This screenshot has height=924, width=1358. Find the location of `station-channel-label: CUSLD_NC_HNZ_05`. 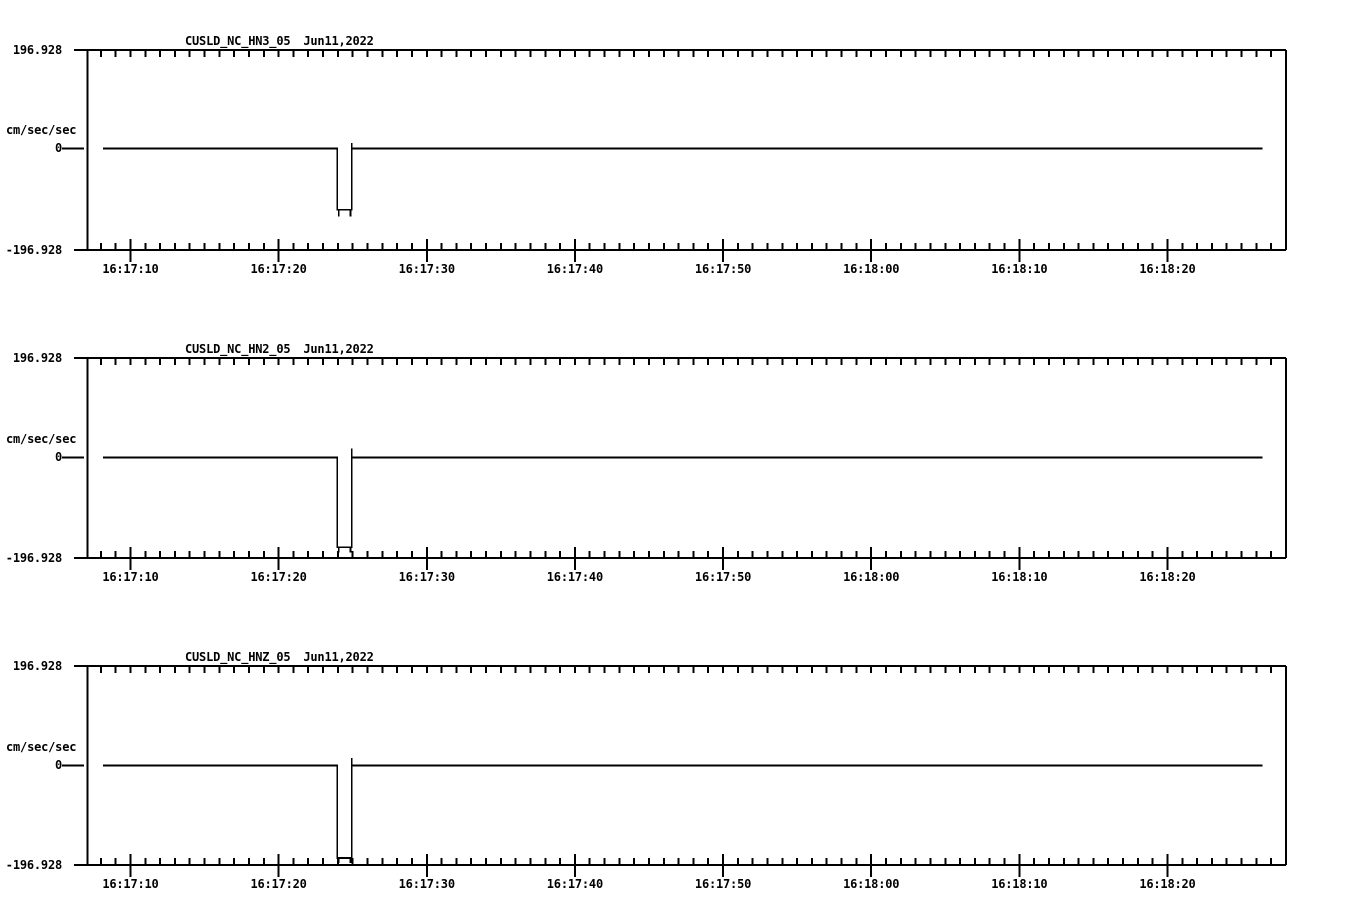

station-channel-label: CUSLD_NC_HNZ_05 is located at coordinates (238, 657).